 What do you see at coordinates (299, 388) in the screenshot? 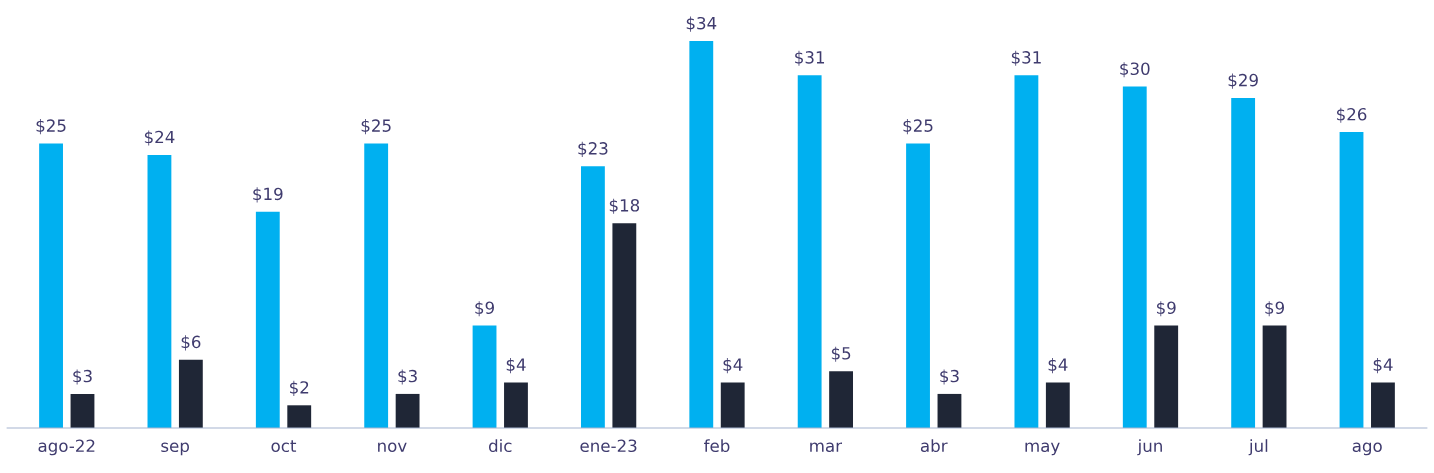
I see `data-label: $2` at bounding box center [299, 388].